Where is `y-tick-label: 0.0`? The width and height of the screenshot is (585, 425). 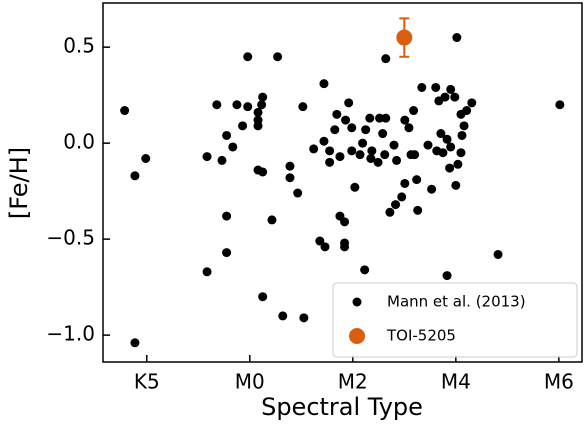
y-tick-label: 0.0 is located at coordinates (79, 142).